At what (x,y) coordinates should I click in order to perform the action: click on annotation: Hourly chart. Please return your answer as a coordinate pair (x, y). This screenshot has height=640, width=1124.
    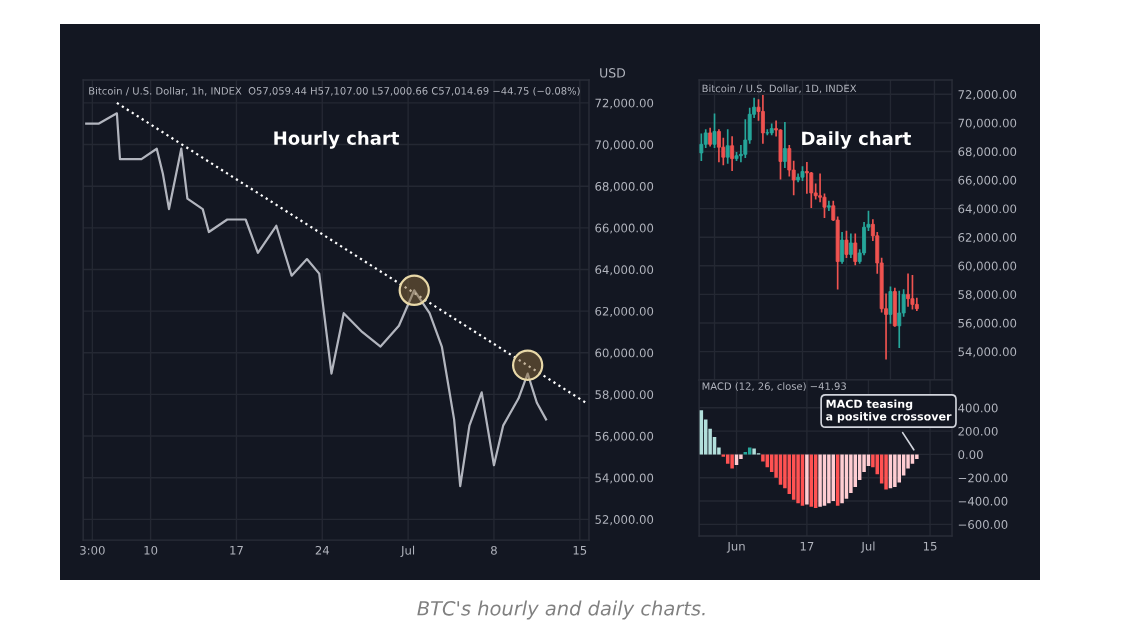
    Looking at the image, I should click on (337, 140).